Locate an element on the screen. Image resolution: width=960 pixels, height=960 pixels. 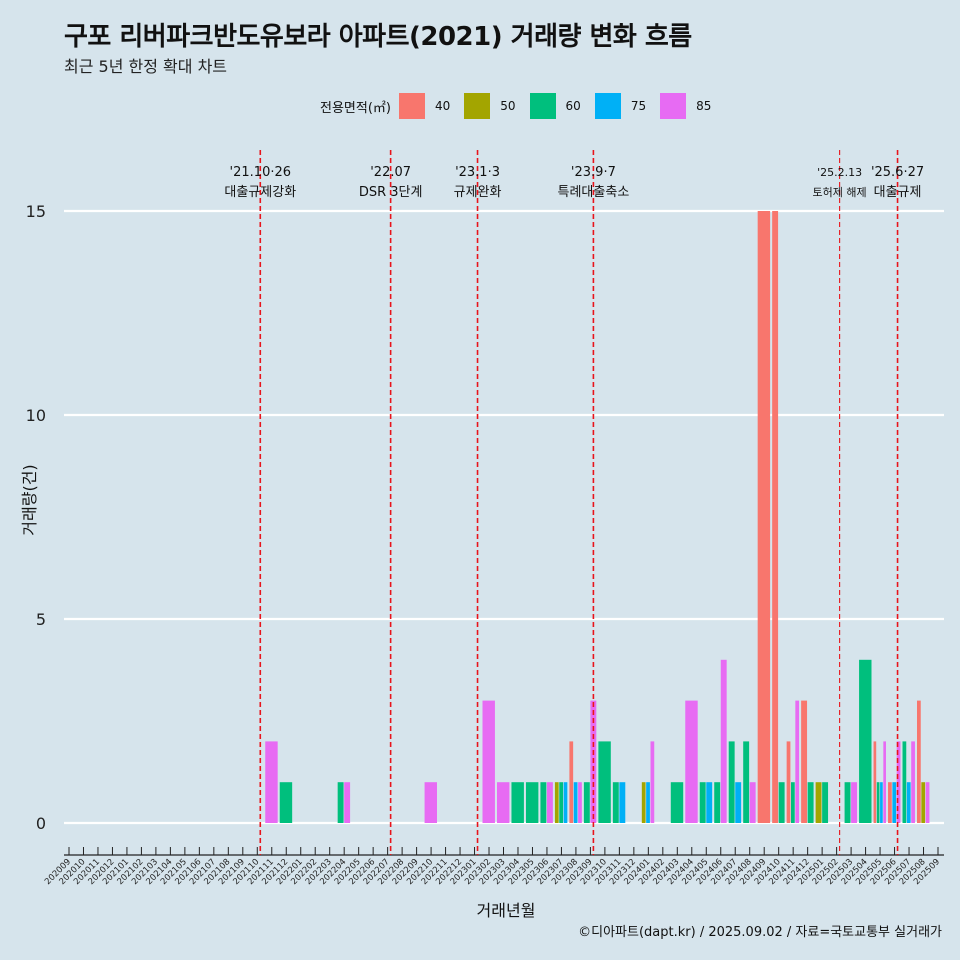
y-tick-label-10: 10 is located at coordinates (36, 415).